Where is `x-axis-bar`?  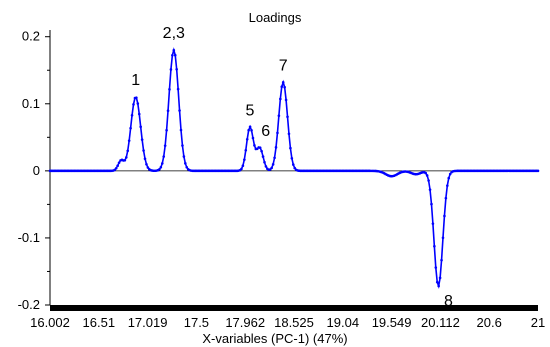
x-axis-bar is located at coordinates (294, 308).